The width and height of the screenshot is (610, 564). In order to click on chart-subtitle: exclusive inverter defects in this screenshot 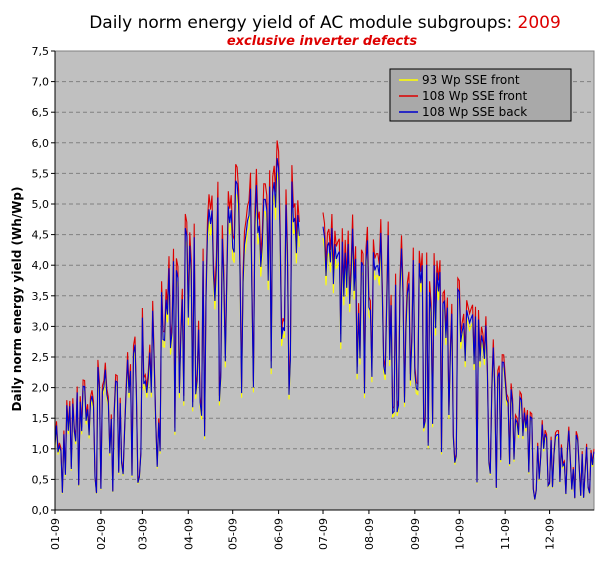, I will do `click(322, 41)`.